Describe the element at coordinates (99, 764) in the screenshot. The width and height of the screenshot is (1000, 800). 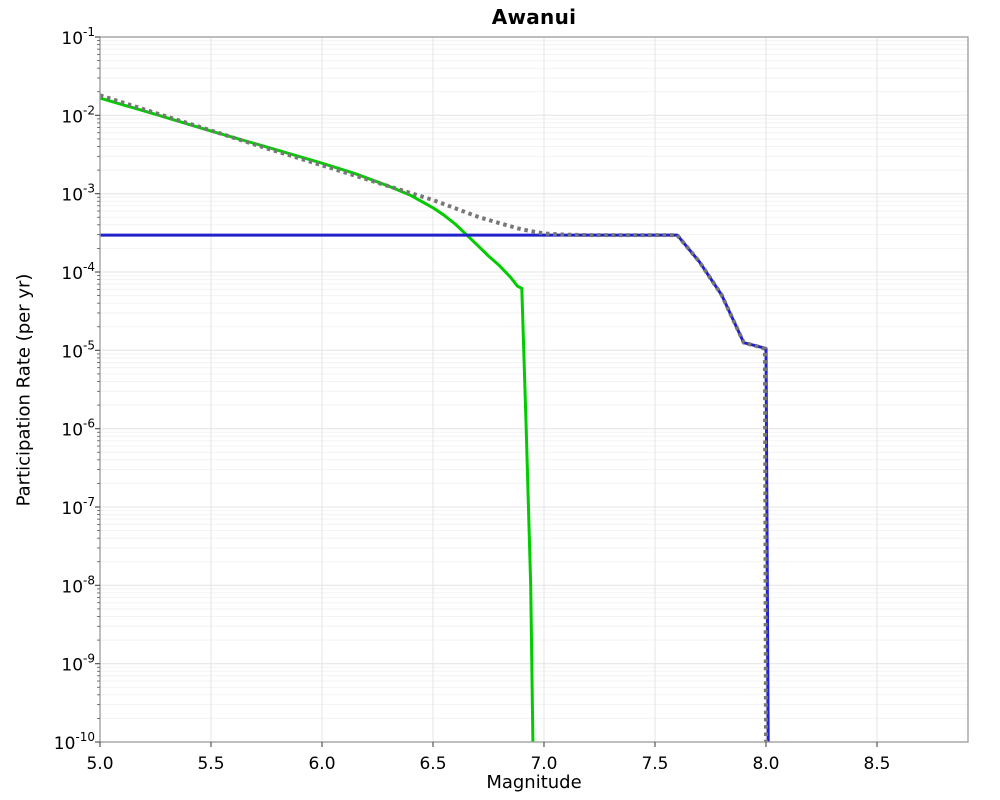
I see `x-tick-label: 5.0` at that location.